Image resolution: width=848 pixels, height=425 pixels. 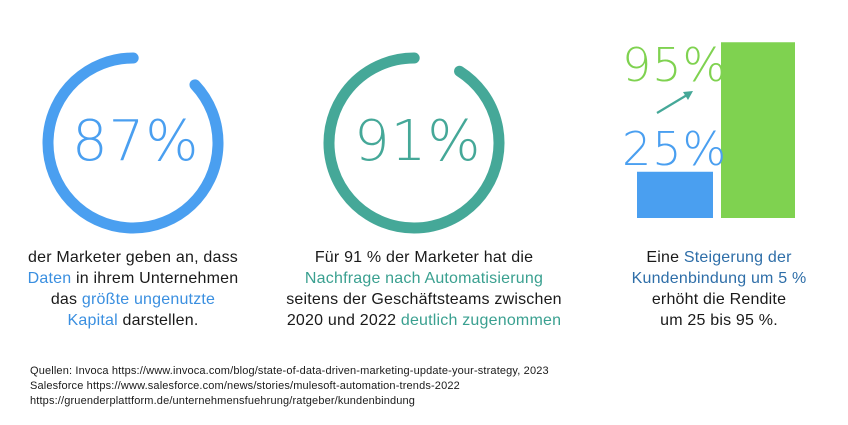 I want to click on caption-91-line2: Nachfrage nach Automatisierung, so click(x=424, y=278).